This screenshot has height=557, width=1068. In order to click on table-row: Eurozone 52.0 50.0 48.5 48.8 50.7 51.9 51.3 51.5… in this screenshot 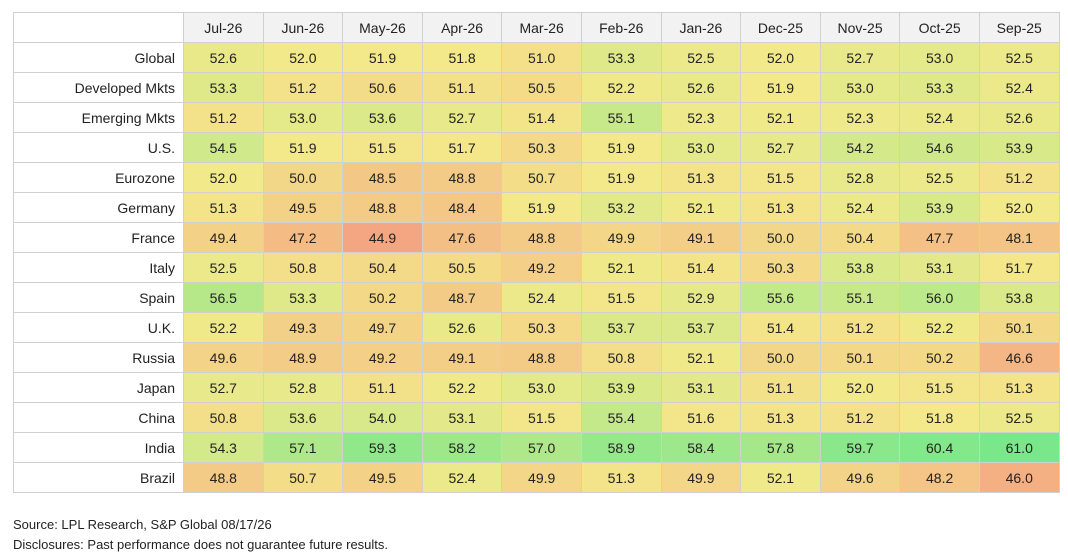, I will do `click(536, 177)`.